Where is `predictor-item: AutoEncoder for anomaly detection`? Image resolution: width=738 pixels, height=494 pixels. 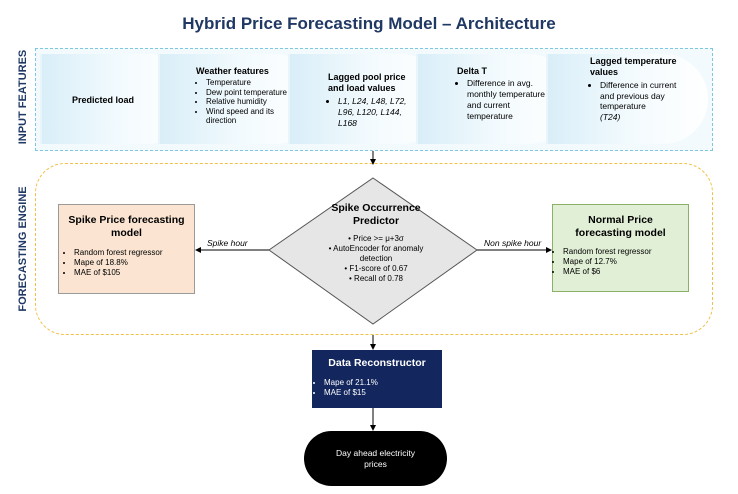
predictor-item: AutoEncoder for anomaly detection is located at coordinates (376, 254).